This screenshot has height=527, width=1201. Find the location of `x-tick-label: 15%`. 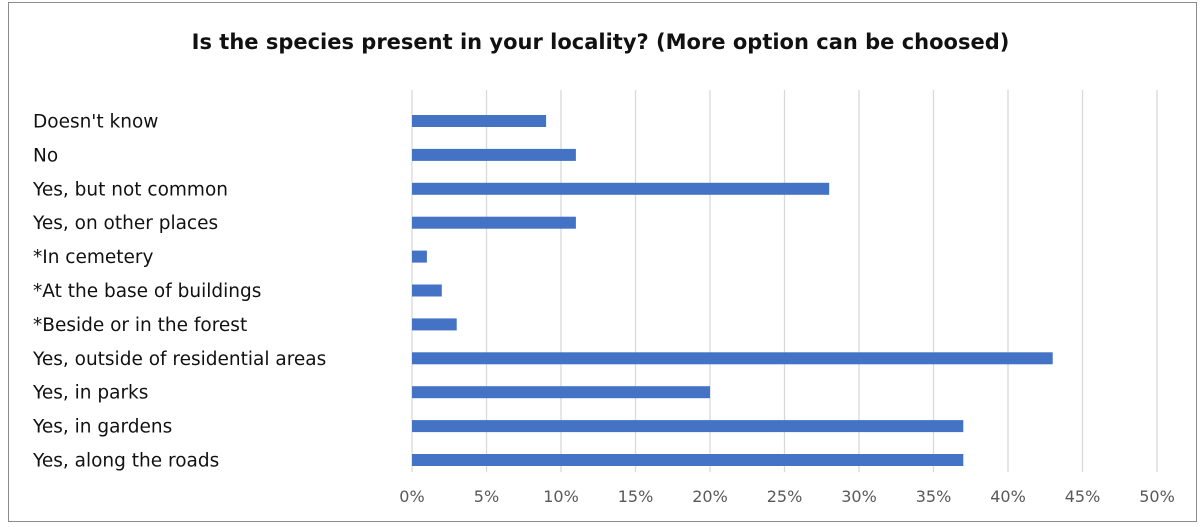

x-tick-label: 15% is located at coordinates (636, 496).